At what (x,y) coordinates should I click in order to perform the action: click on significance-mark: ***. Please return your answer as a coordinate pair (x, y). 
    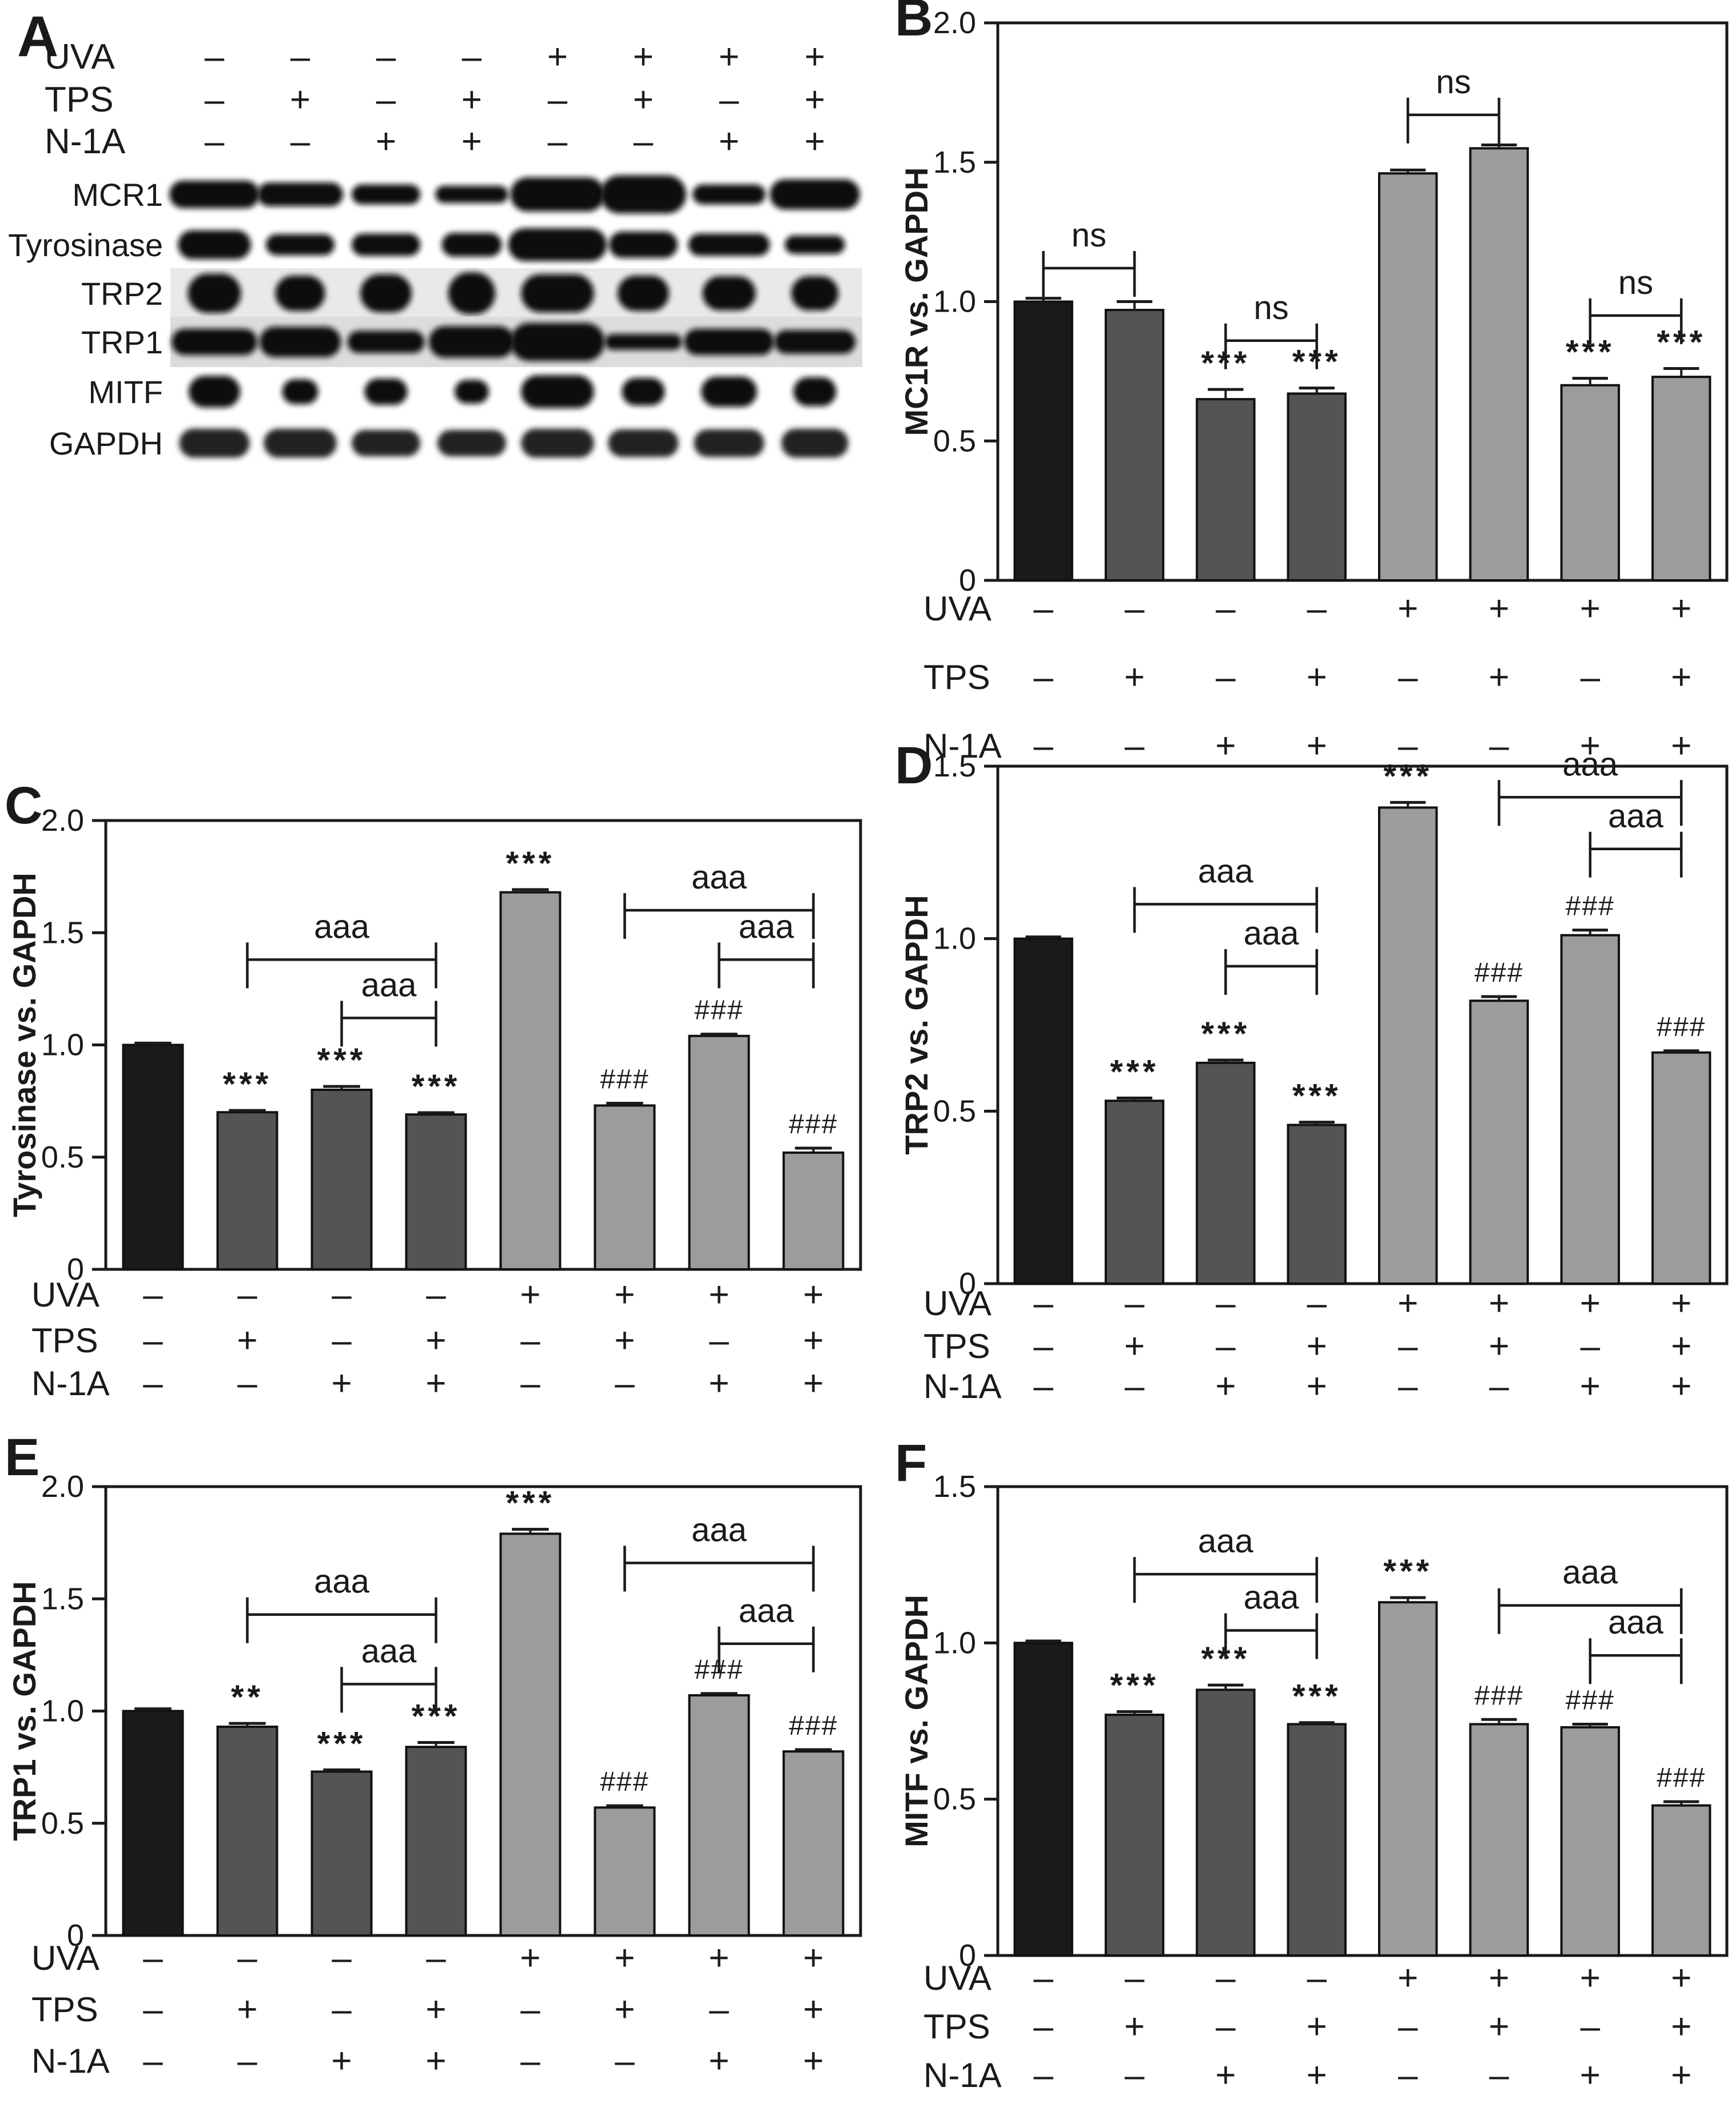
    Looking at the image, I should click on (1226, 1034).